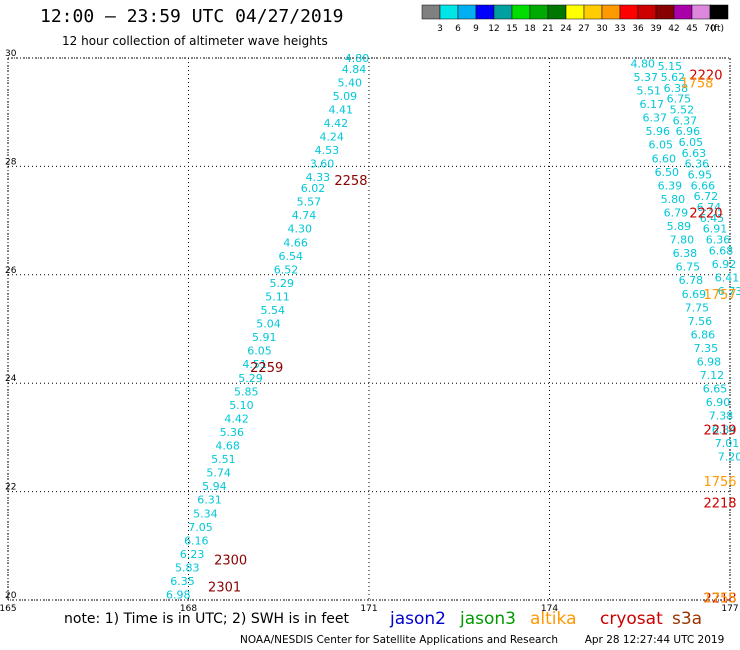 The height and width of the screenshot is (650, 740). Describe the element at coordinates (566, 29) in the screenshot. I see `color-scale-label: 24` at that location.